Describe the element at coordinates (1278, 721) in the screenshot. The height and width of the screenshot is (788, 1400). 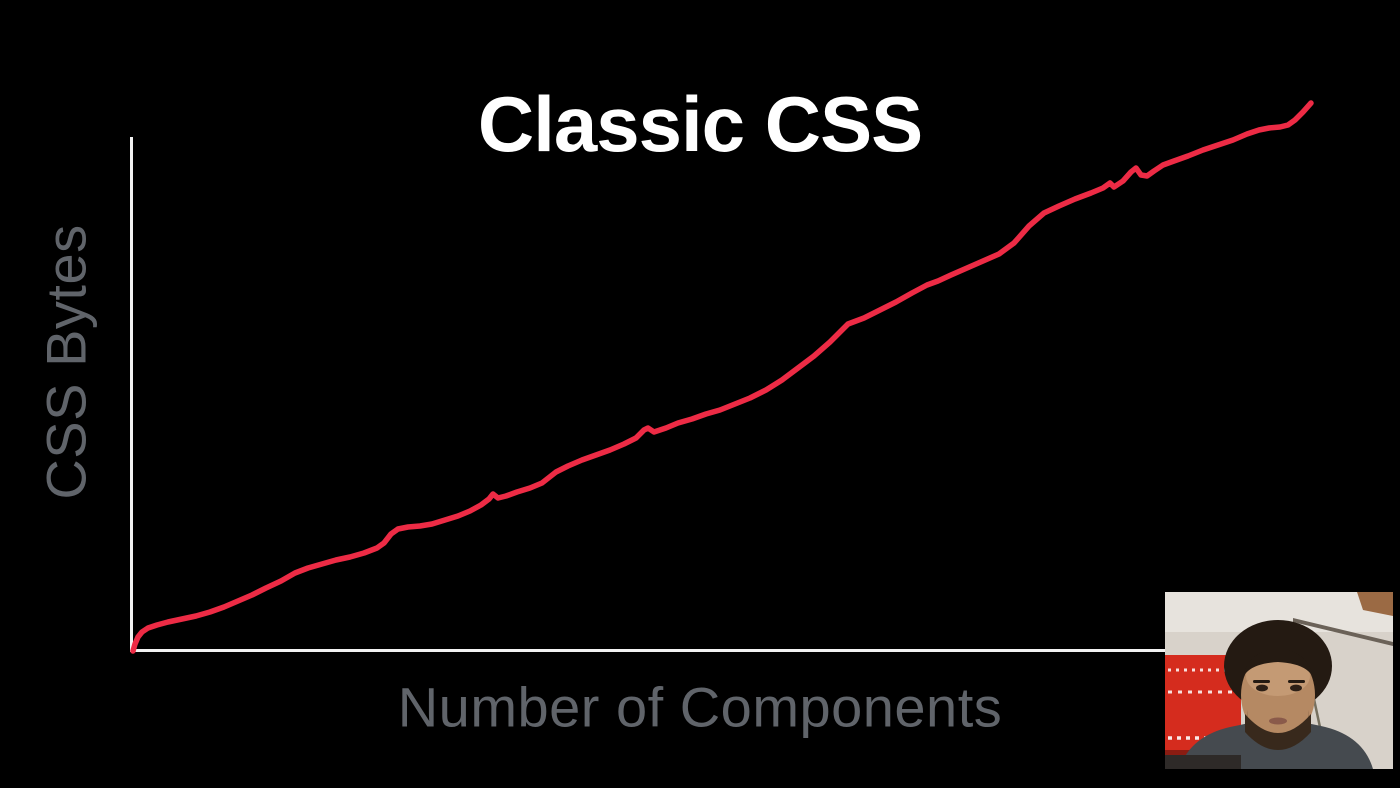
I see `speaker-mouth` at that location.